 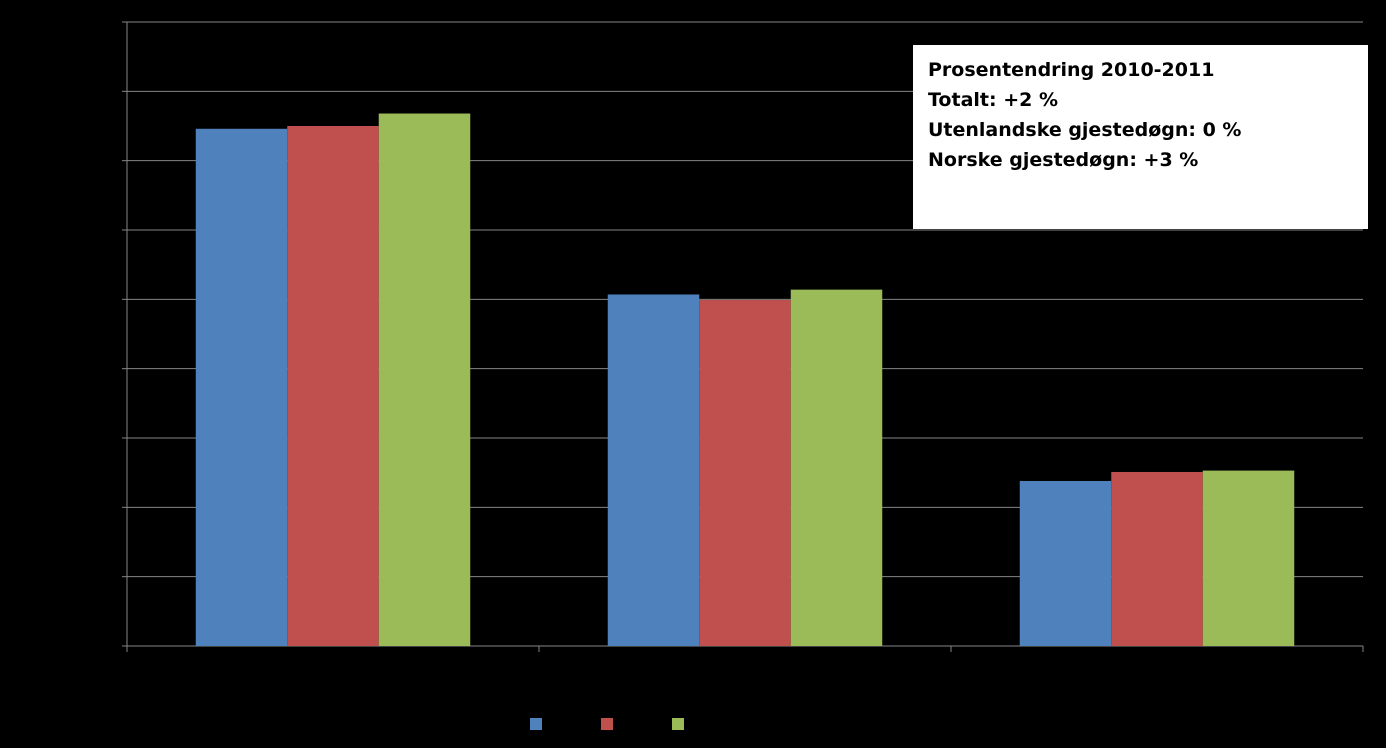 I want to click on annotation-box, so click(x=1140, y=137).